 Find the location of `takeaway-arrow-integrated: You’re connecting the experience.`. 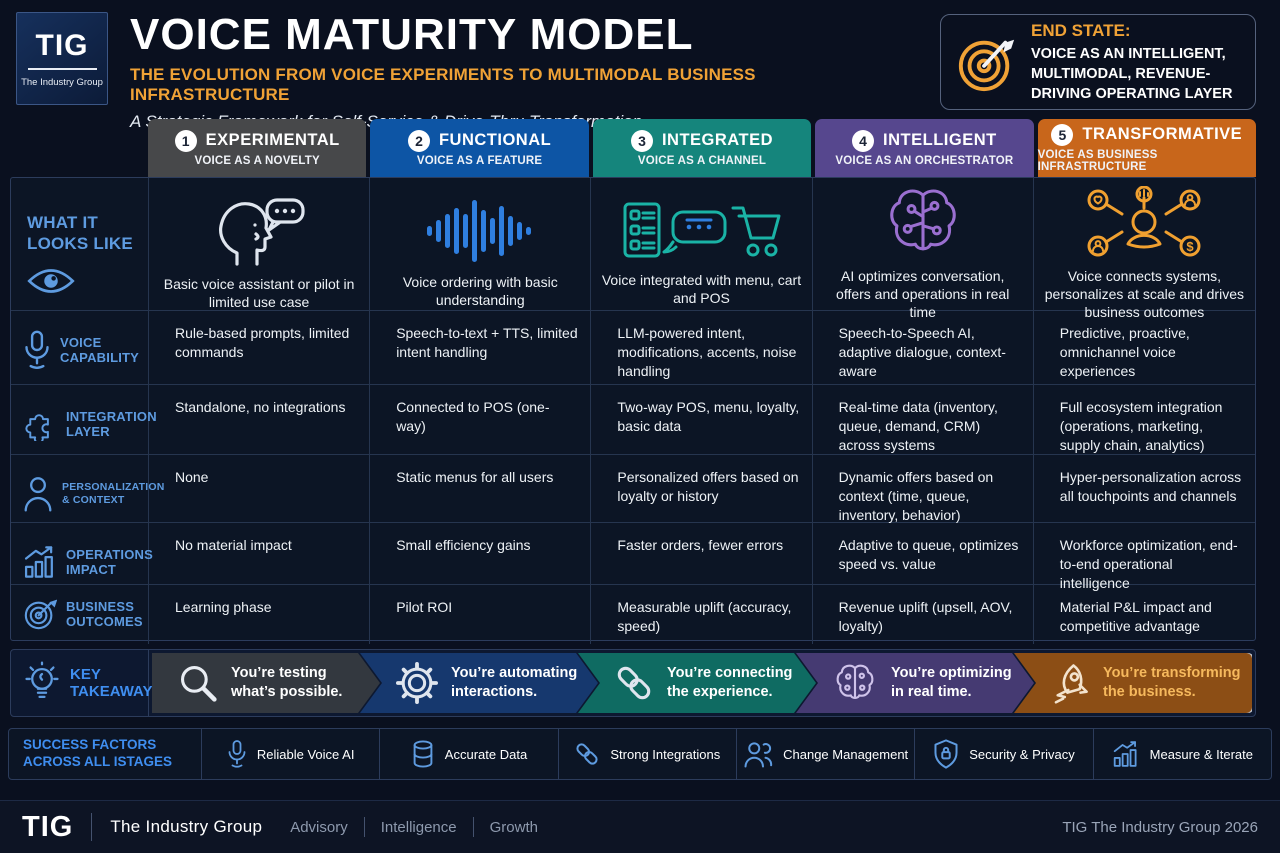

takeaway-arrow-integrated: You’re connecting the experience. is located at coordinates (697, 683).